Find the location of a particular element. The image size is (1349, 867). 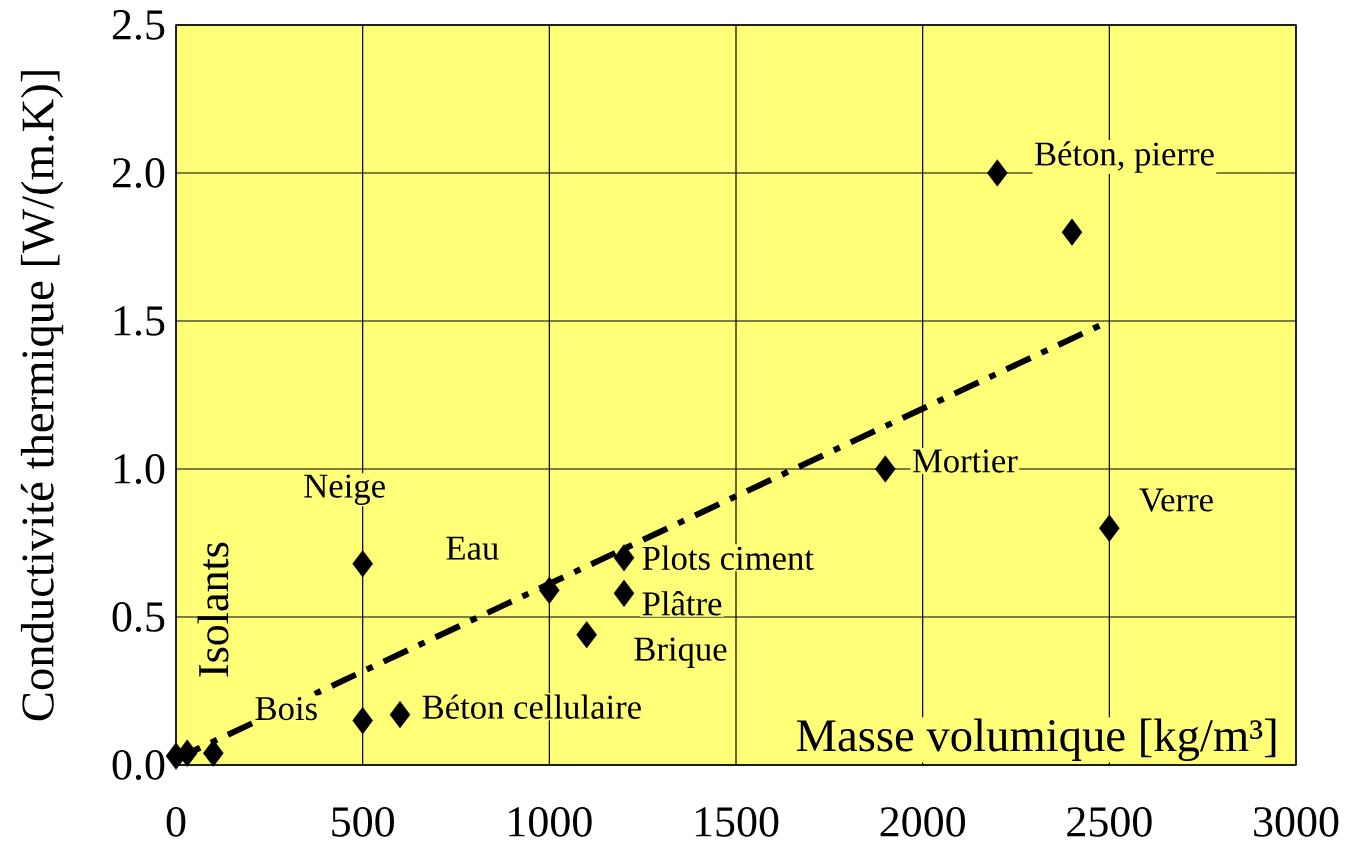

x-tick-label: 1500 is located at coordinates (737, 822).